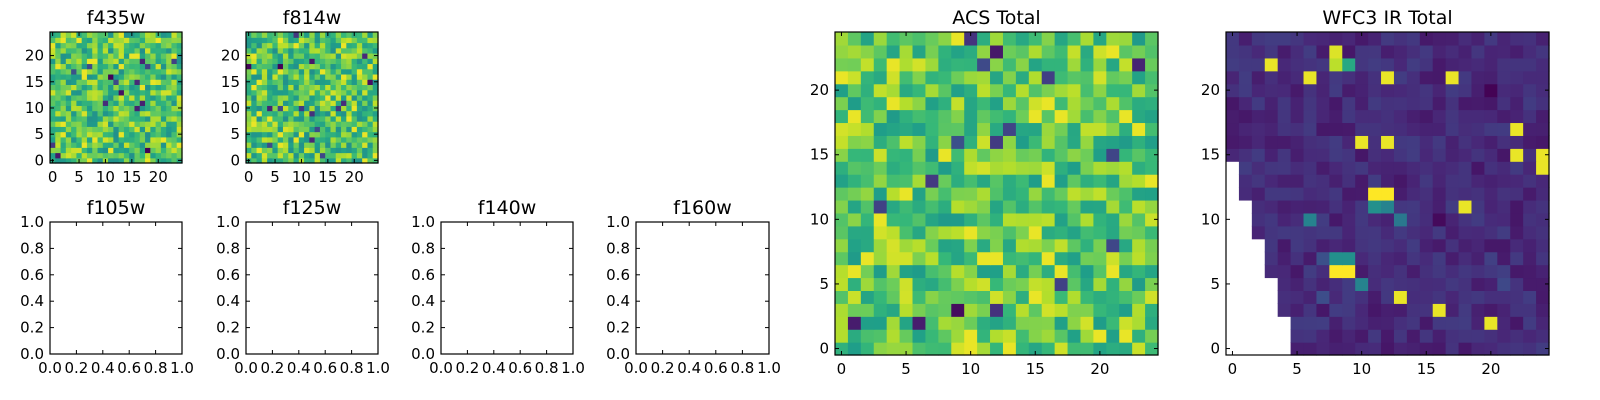  I want to click on y-tick-label: 0.2, so click(228, 328).